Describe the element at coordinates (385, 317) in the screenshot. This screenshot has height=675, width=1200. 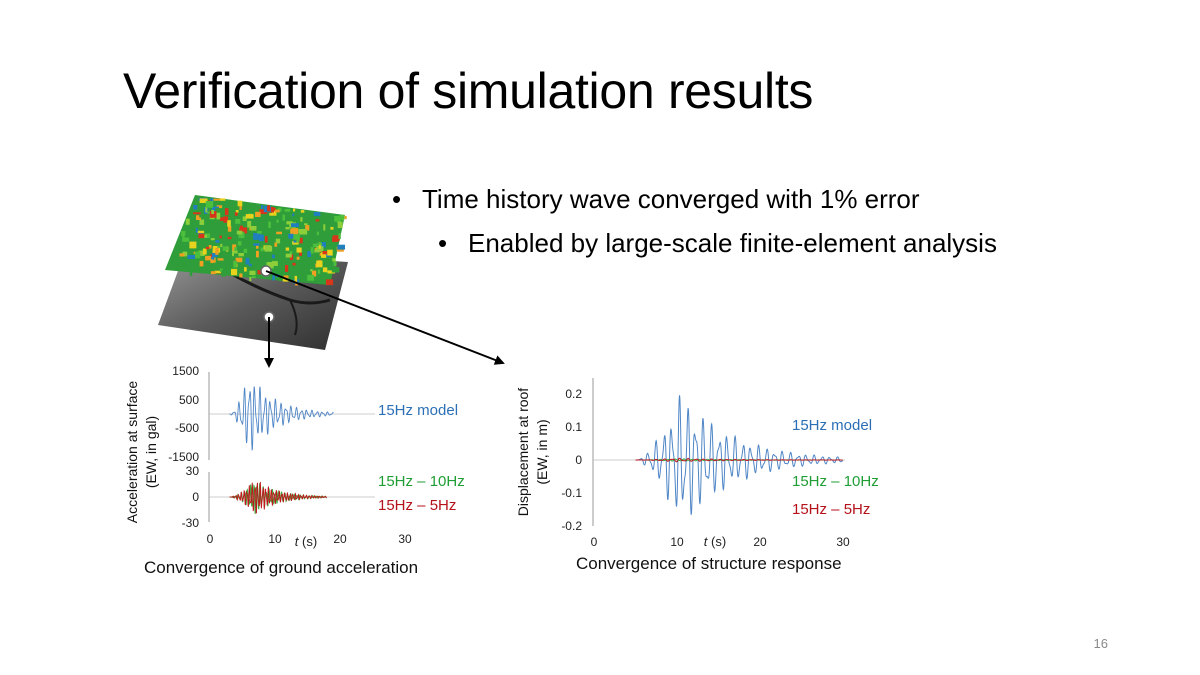
I see `arrow-to-structure-chart` at that location.